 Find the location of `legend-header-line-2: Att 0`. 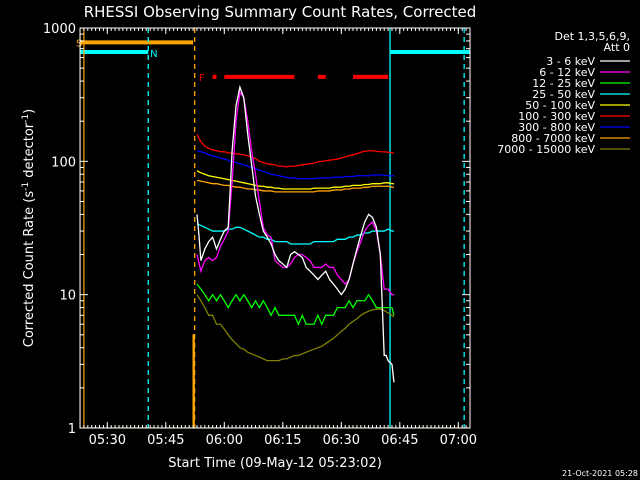

legend-header-line-2: Att 0 is located at coordinates (617, 47).